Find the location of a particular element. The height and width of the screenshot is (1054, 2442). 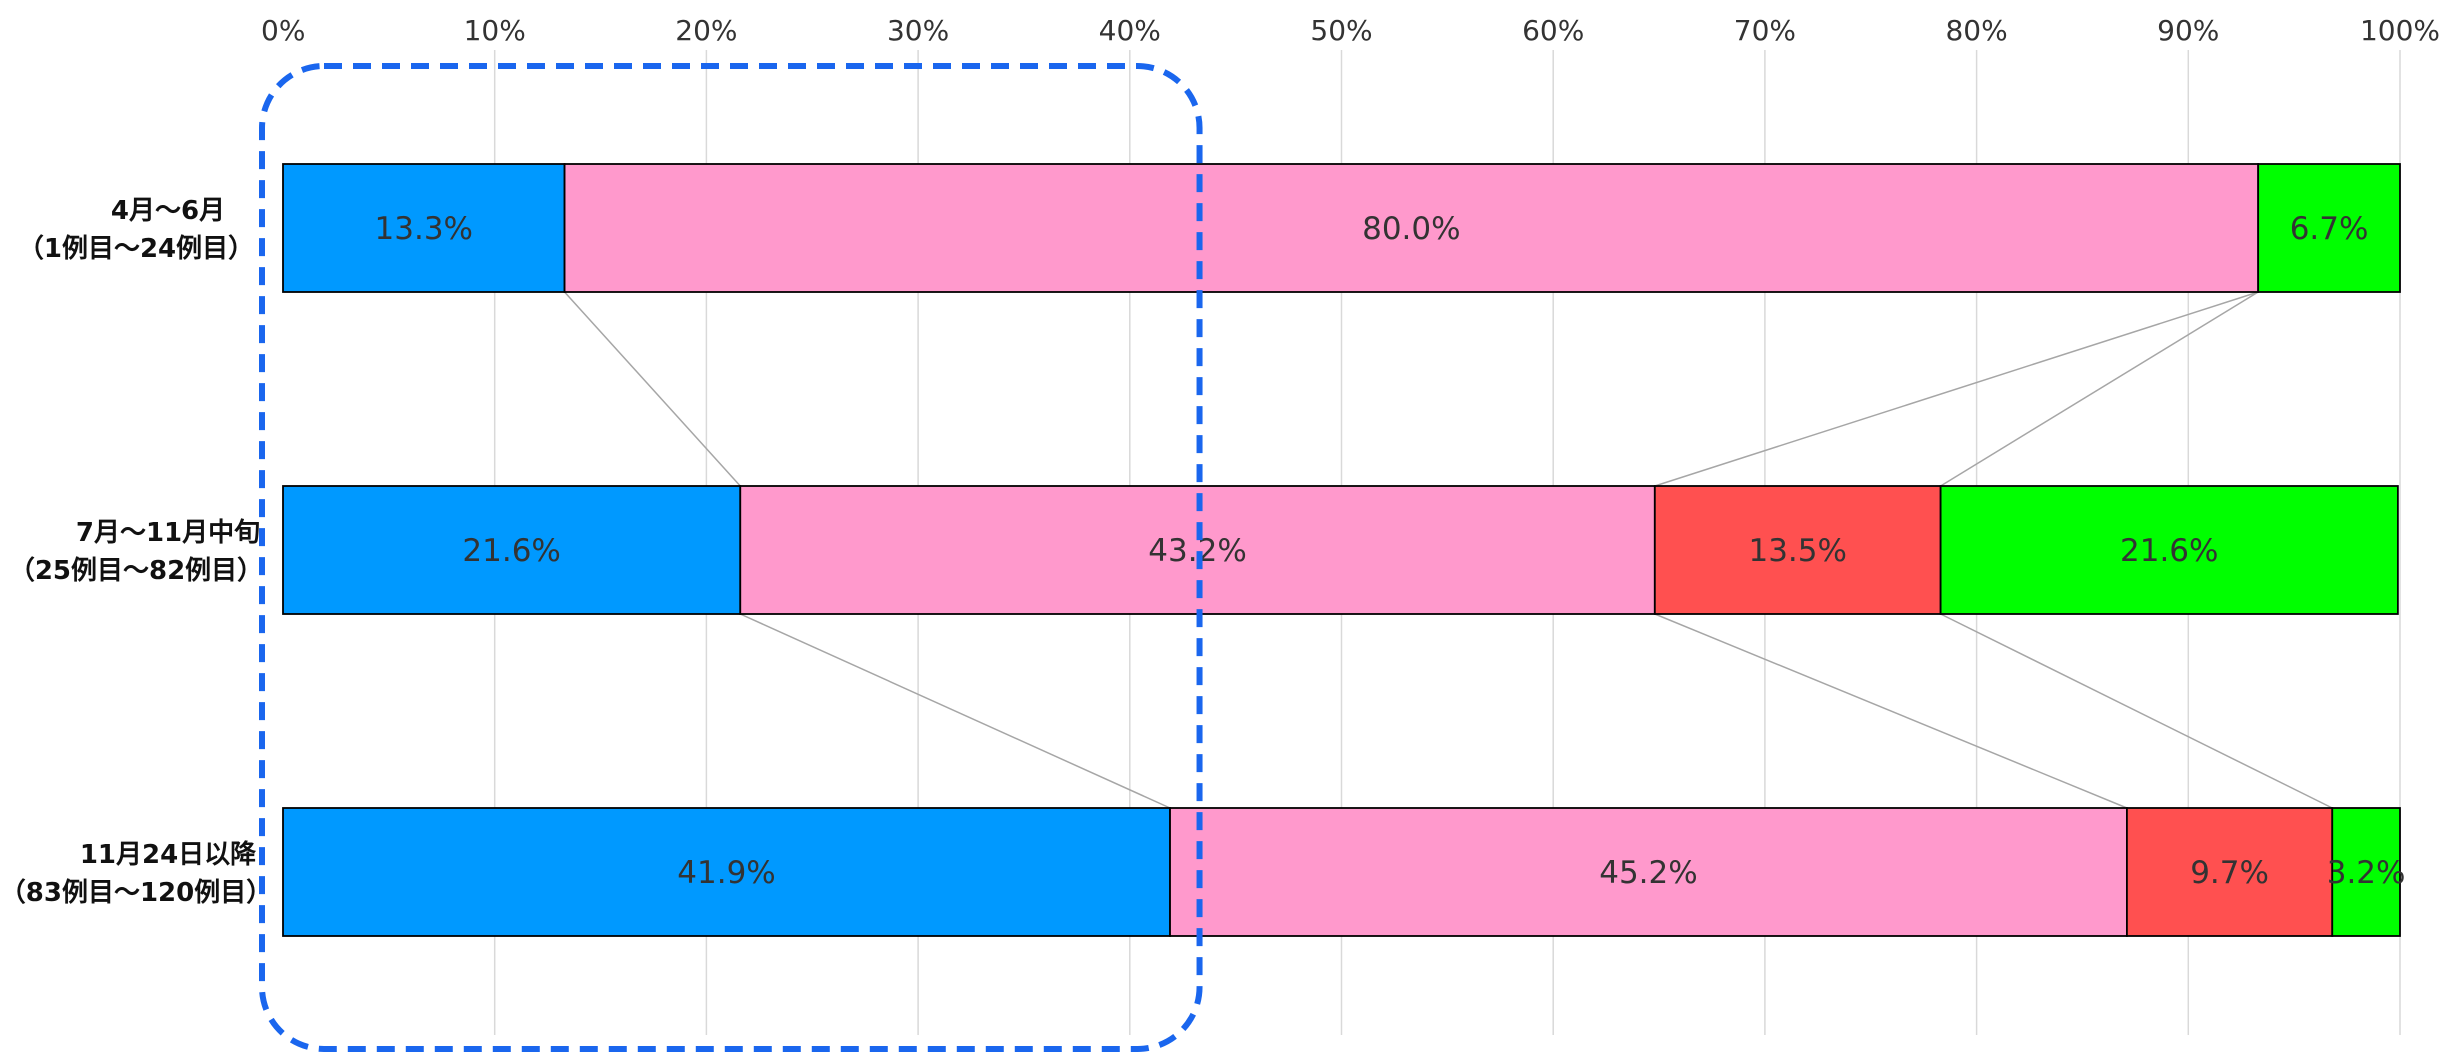

data-label: 13.5% is located at coordinates (1797, 551).